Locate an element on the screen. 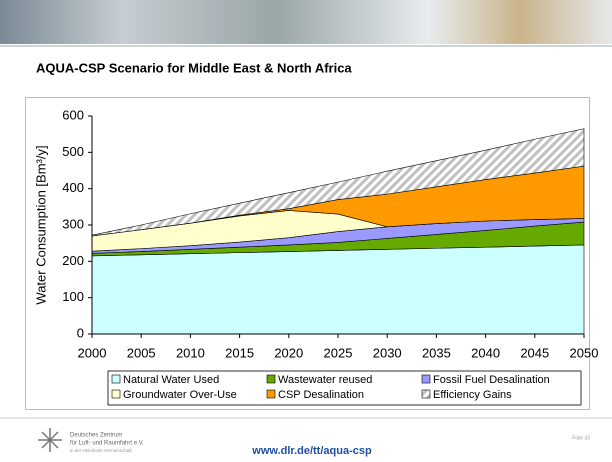 The height and width of the screenshot is (462, 612). x-tick-label: 2000 is located at coordinates (92, 352).